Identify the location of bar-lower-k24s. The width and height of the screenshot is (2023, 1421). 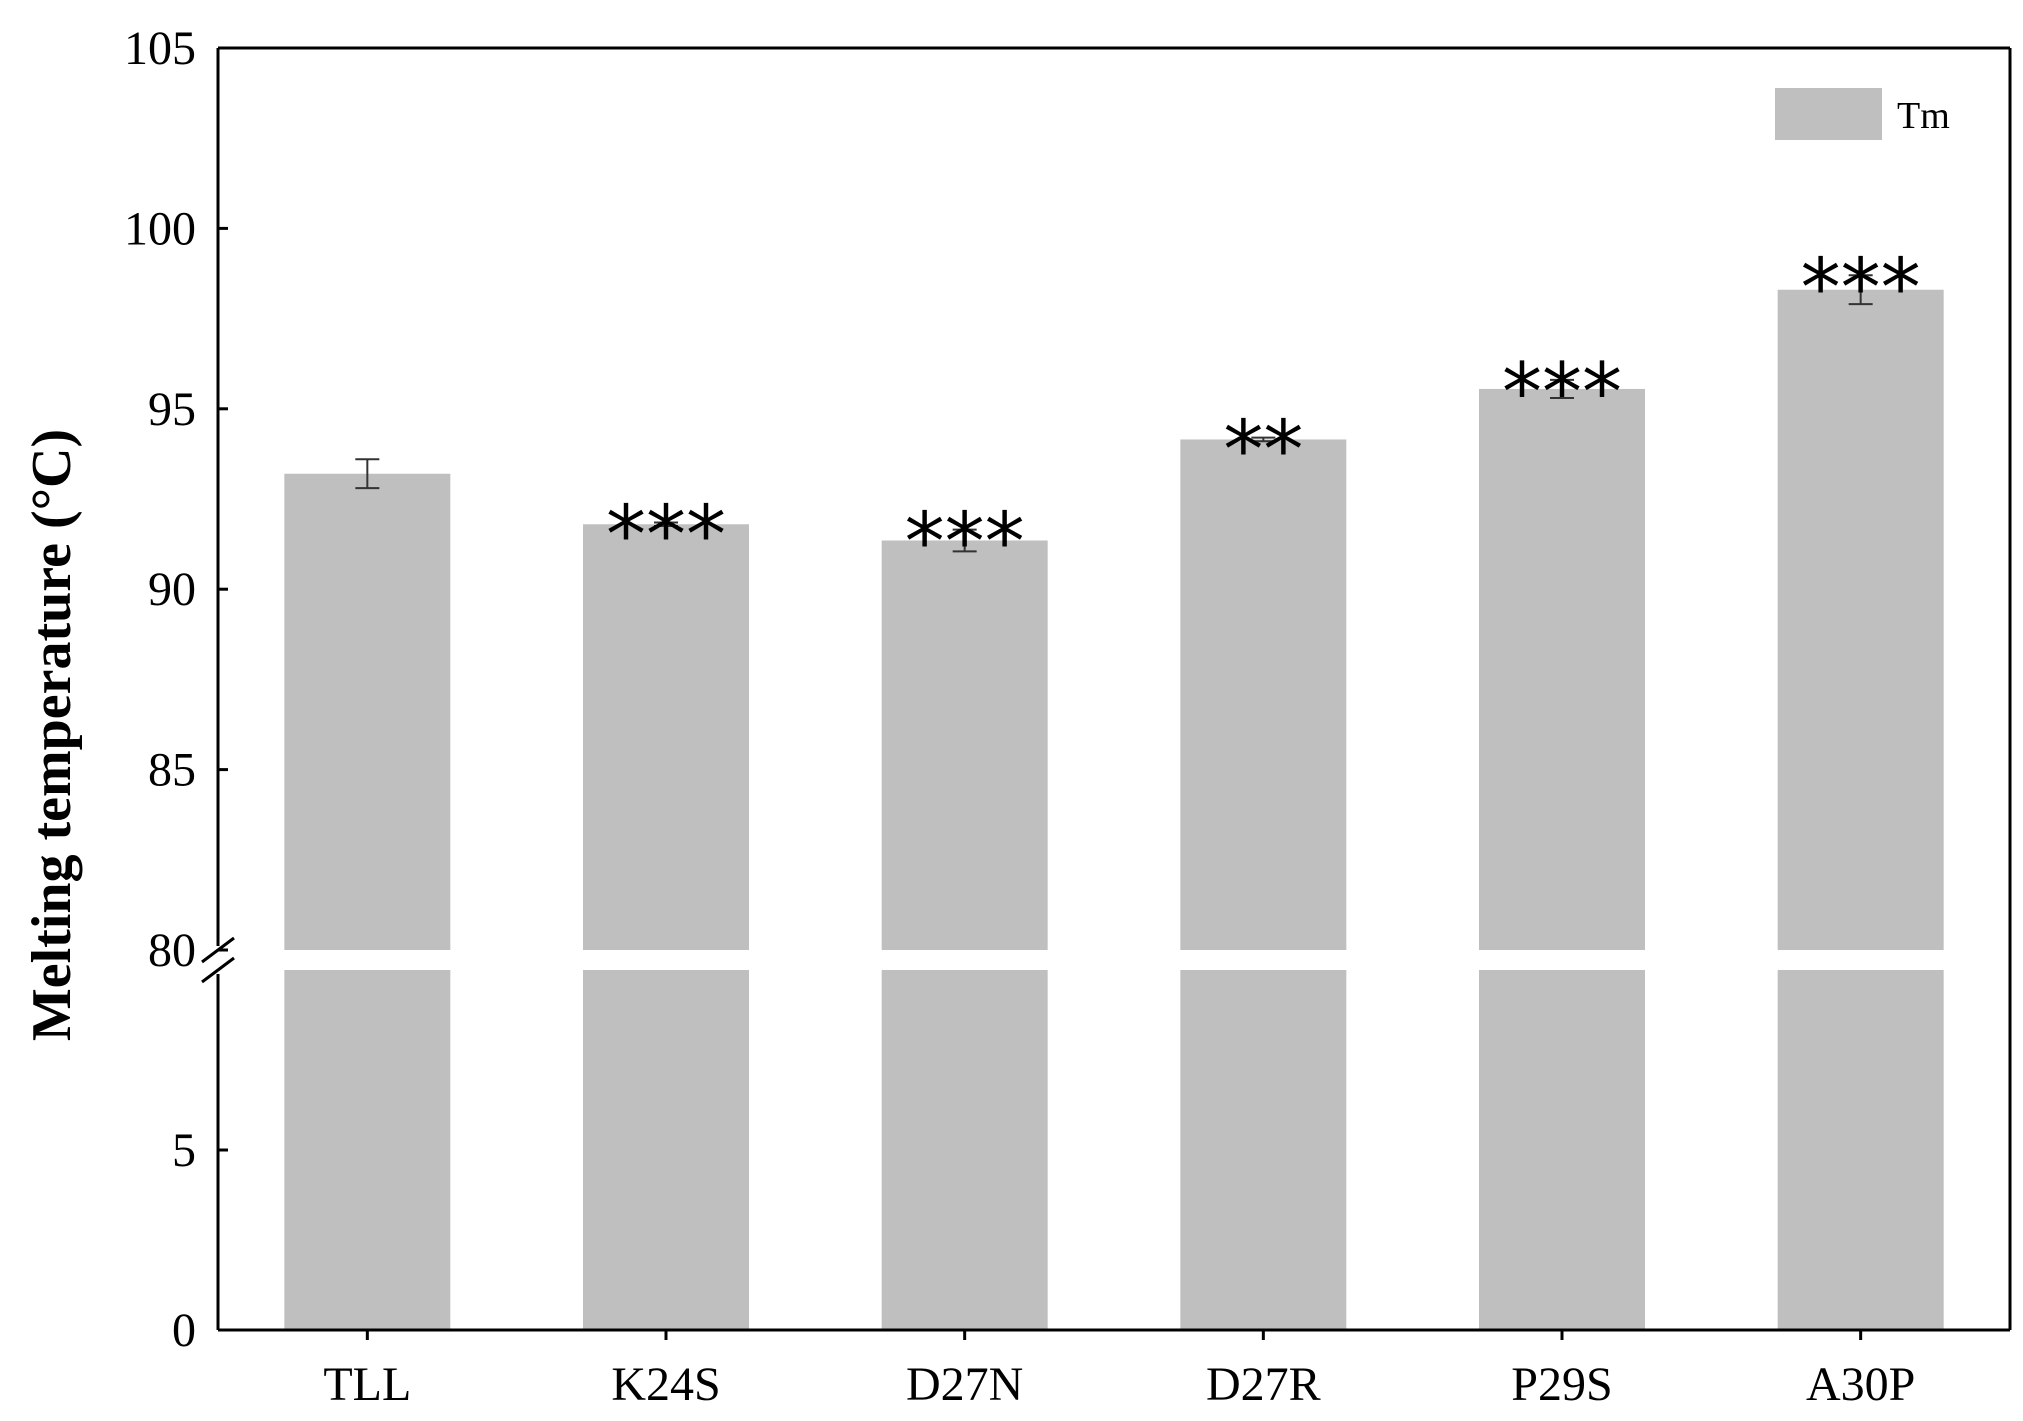
(666, 1150).